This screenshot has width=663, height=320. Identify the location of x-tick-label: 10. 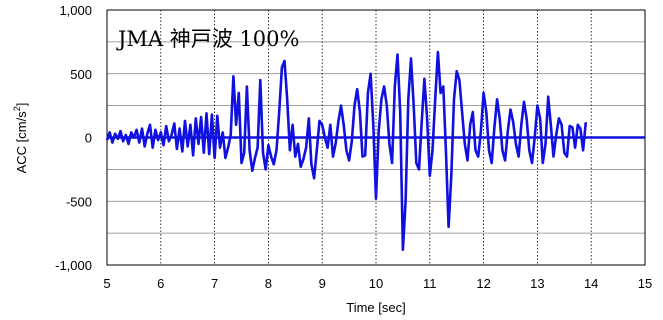
(376, 283).